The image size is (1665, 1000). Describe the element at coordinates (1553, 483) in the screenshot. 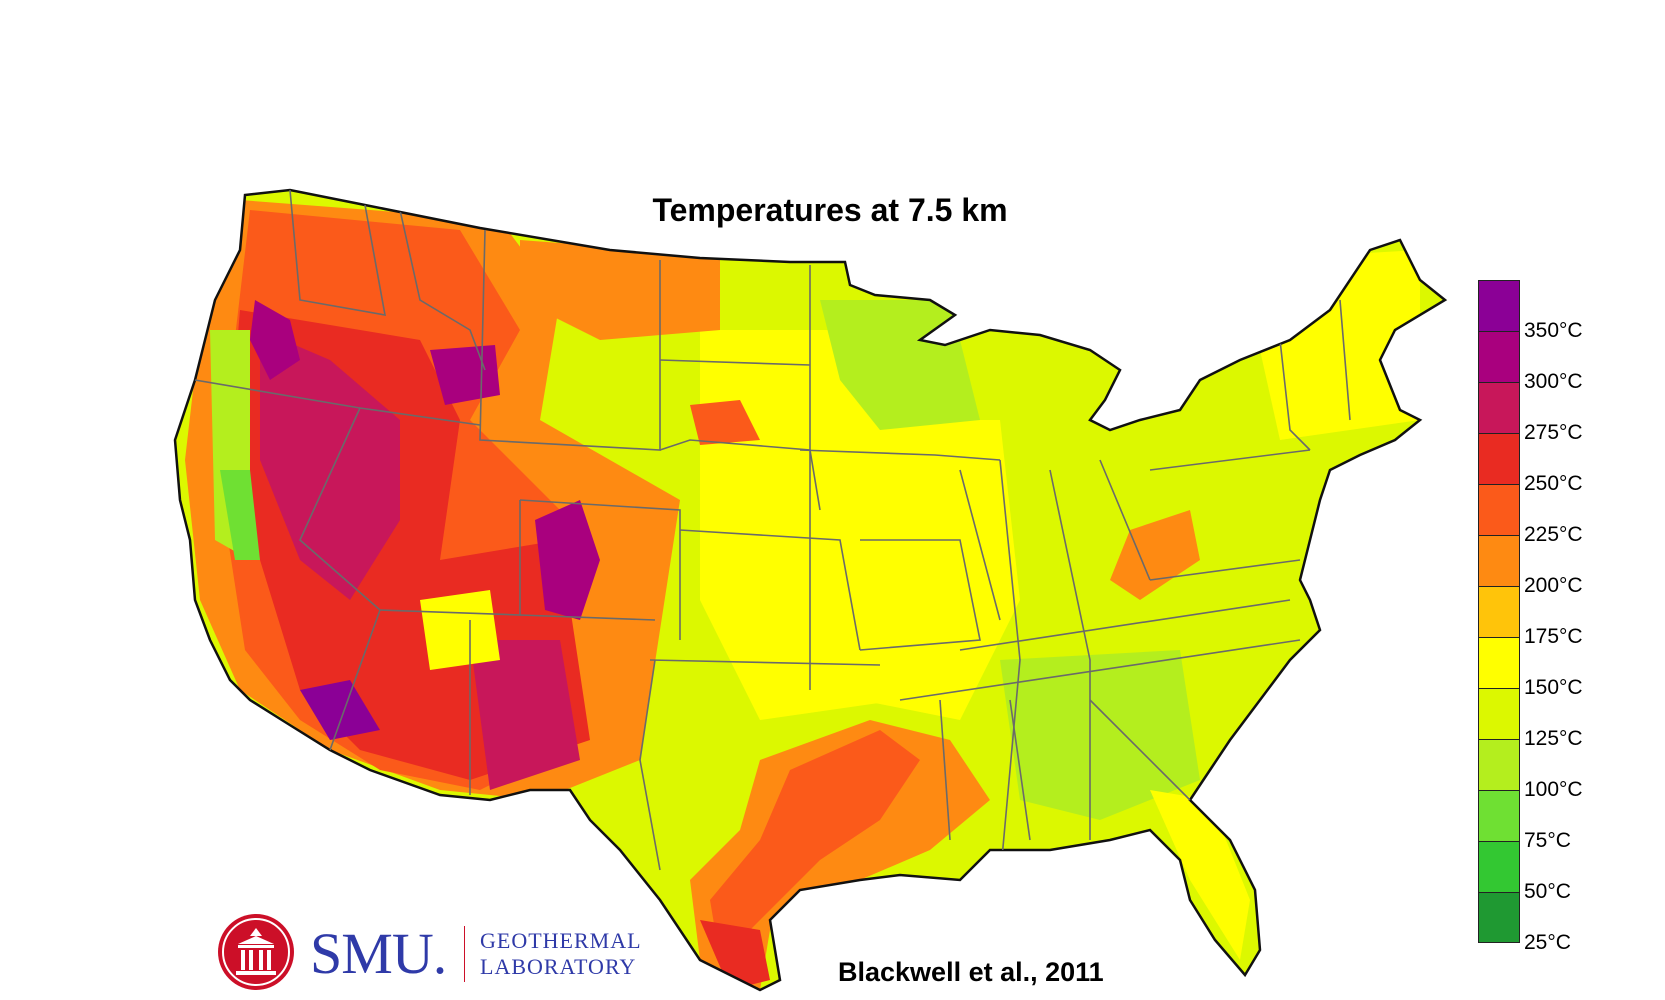

I see `legend-tick-label: 250°C` at that location.